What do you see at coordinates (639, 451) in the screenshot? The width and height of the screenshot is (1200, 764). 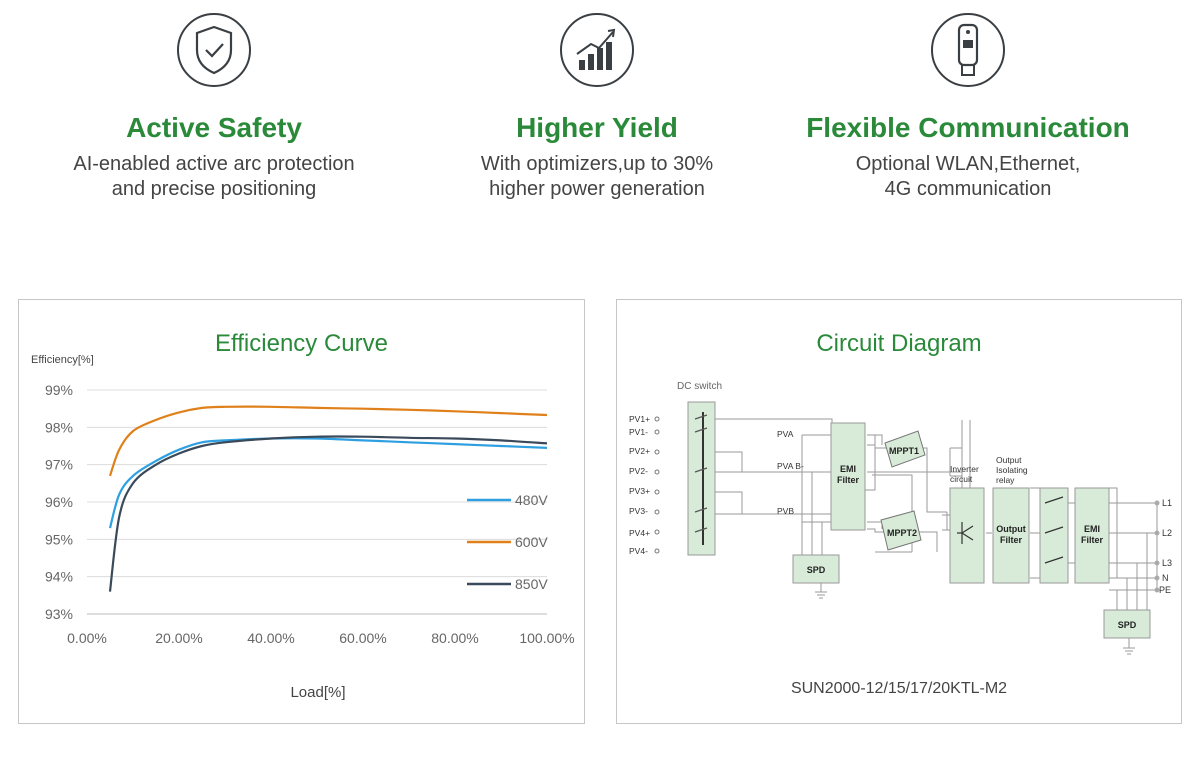 I see `pv-label: PV2+` at bounding box center [639, 451].